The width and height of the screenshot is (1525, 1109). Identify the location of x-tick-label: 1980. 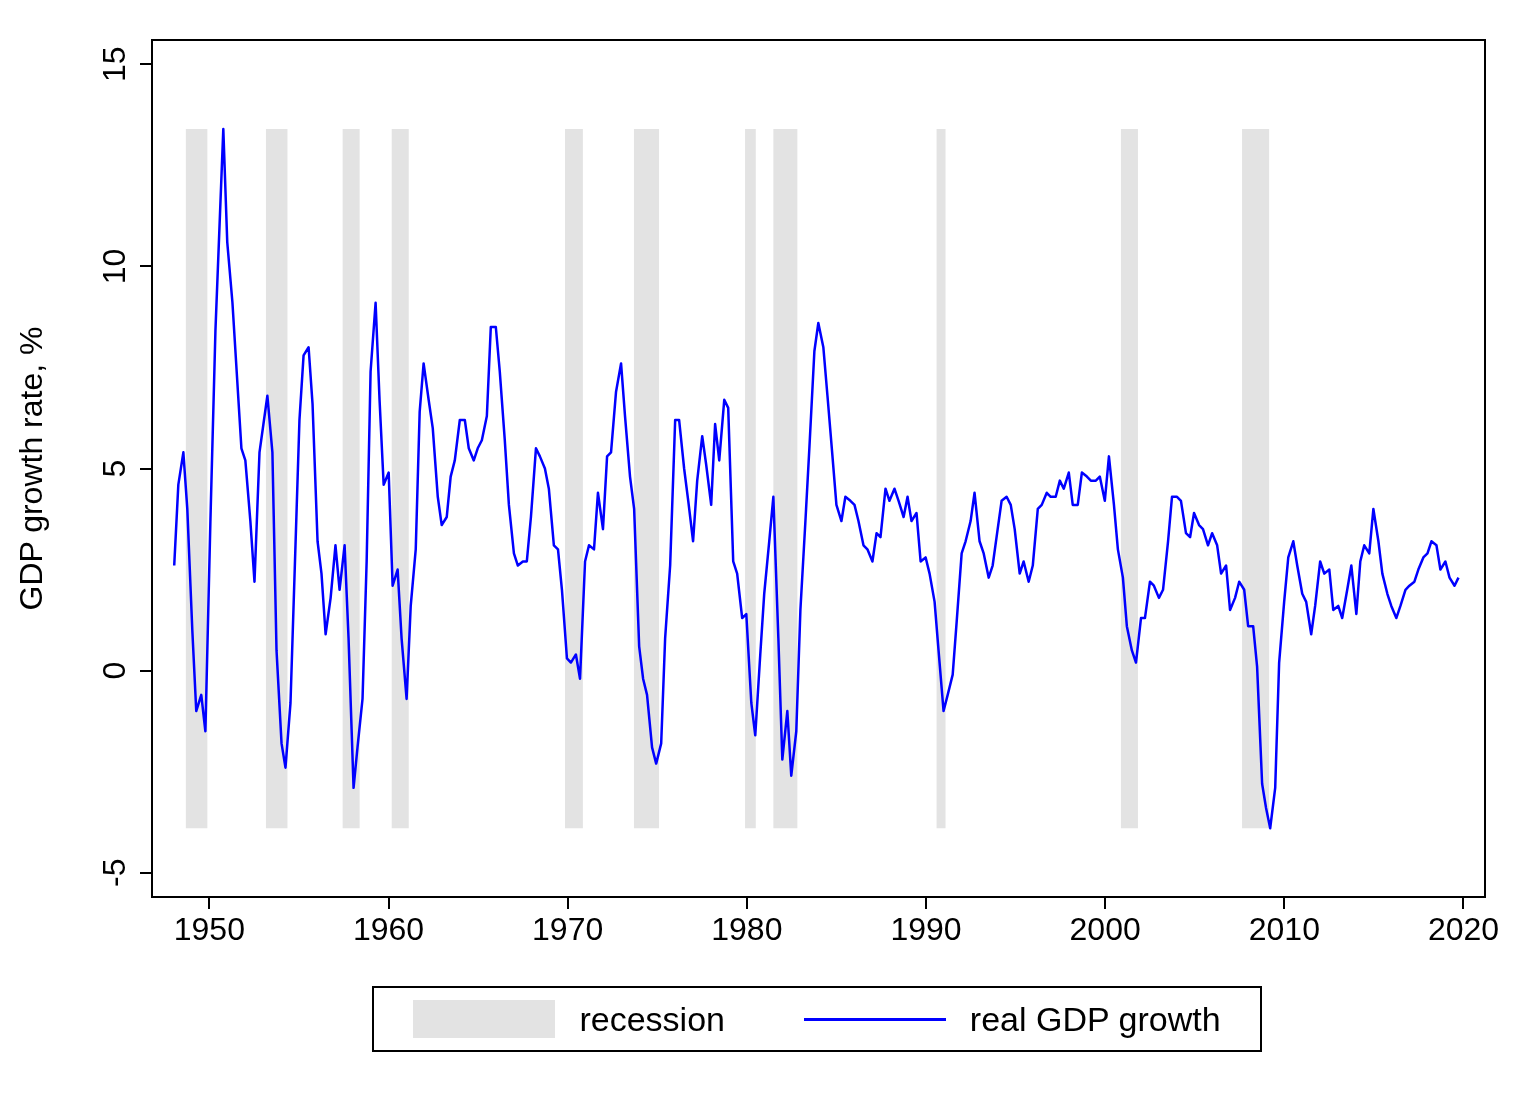
(747, 929).